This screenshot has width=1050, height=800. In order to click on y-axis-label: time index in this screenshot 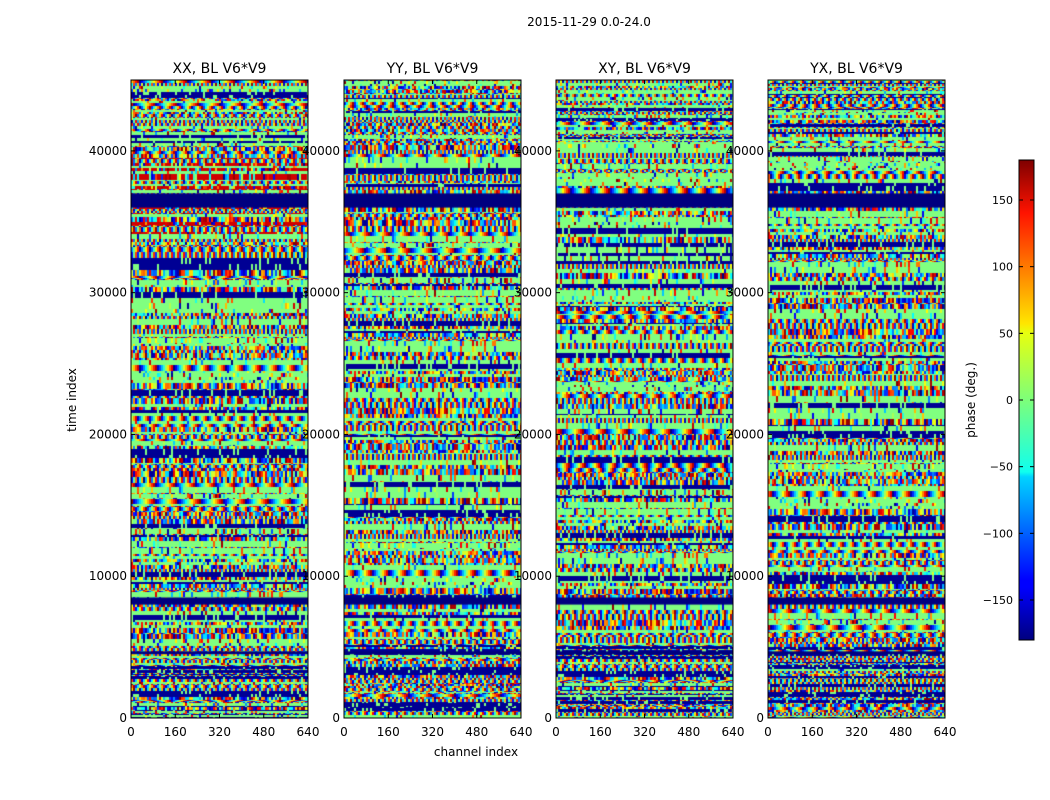, I will do `click(72, 400)`.